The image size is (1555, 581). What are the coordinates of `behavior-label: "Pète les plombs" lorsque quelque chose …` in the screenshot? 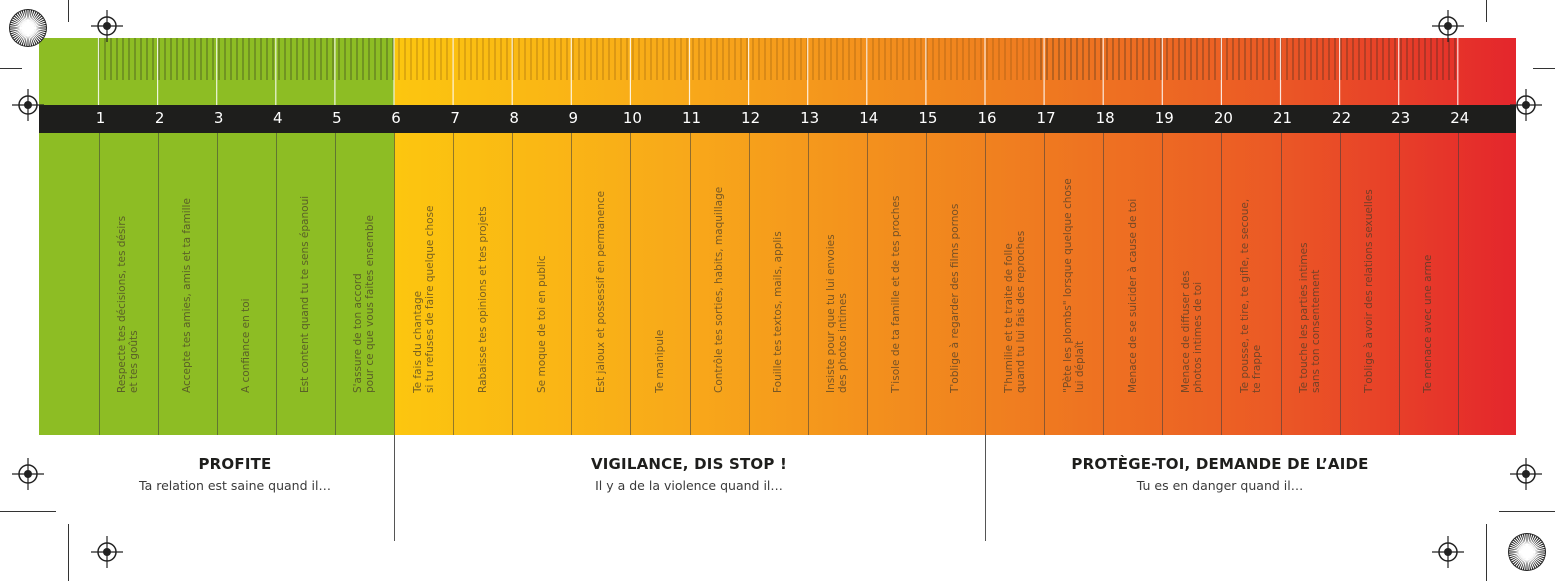 It's located at (1073, 285).